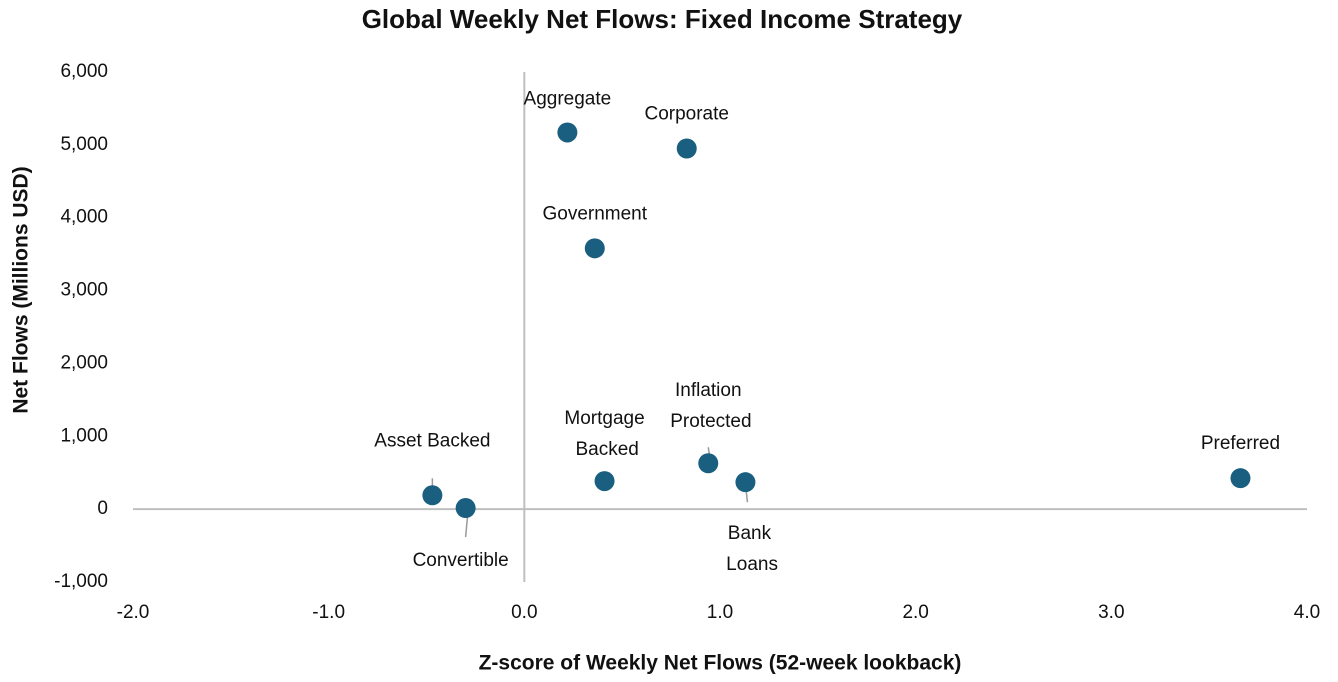 Image resolution: width=1338 pixels, height=682 pixels. What do you see at coordinates (84, 362) in the screenshot?
I see `y-tick-label: 2,000` at bounding box center [84, 362].